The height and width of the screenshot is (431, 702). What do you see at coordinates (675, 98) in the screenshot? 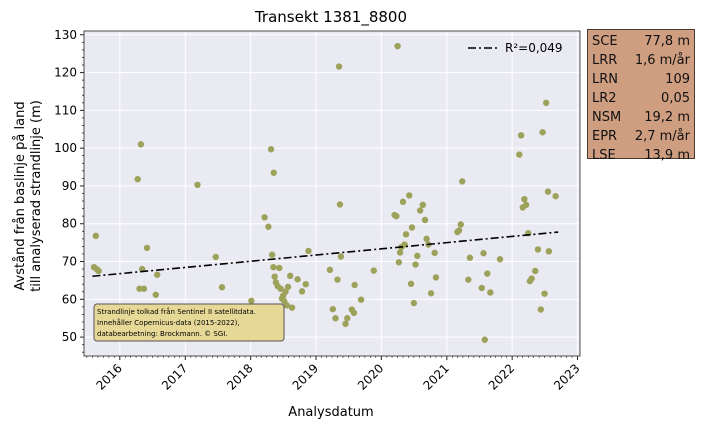
I see `stat-value: 0,05` at bounding box center [675, 98].